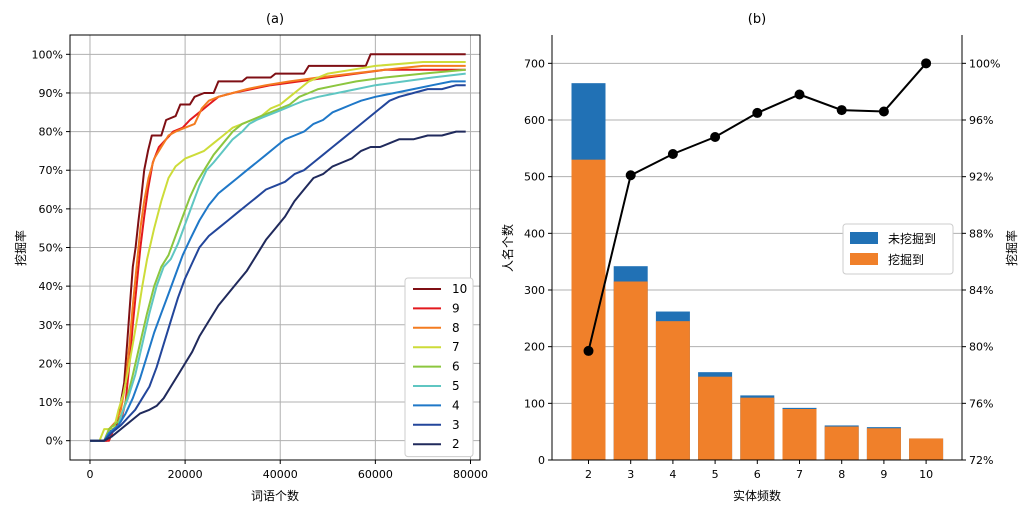 This screenshot has height=521, width=1024. I want to click on y-tick-label: 500, so click(534, 177).